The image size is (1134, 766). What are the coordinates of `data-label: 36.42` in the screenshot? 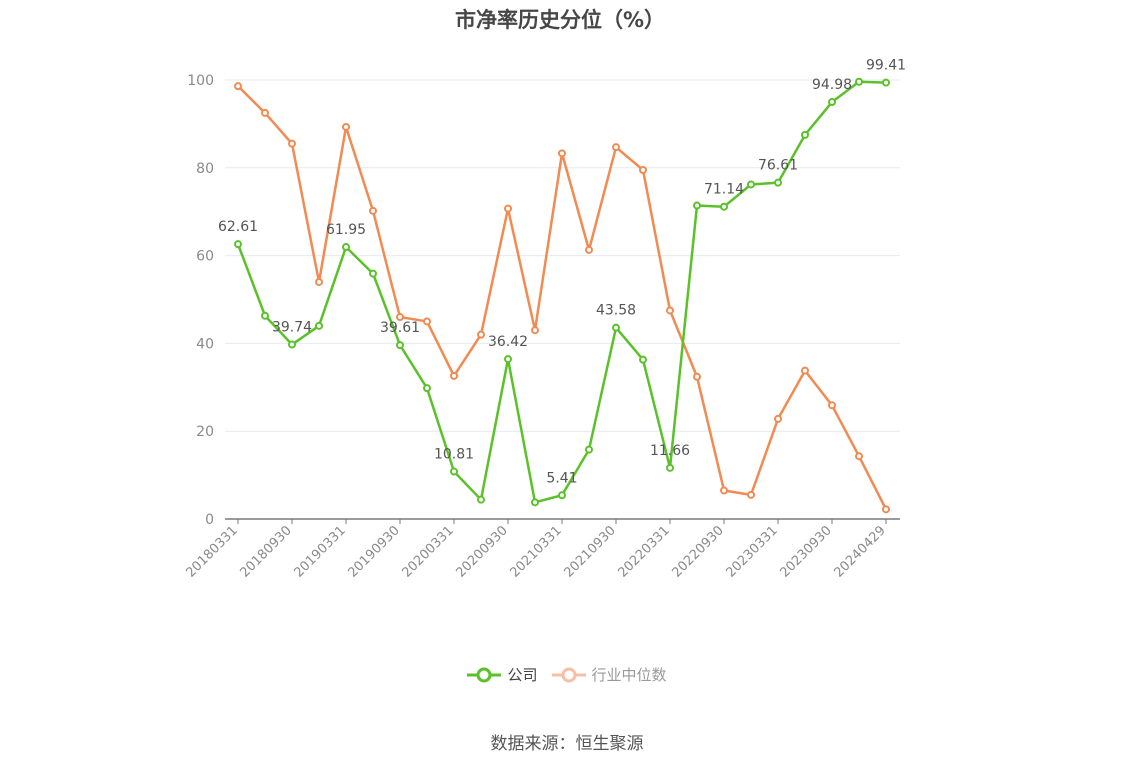 It's located at (508, 342).